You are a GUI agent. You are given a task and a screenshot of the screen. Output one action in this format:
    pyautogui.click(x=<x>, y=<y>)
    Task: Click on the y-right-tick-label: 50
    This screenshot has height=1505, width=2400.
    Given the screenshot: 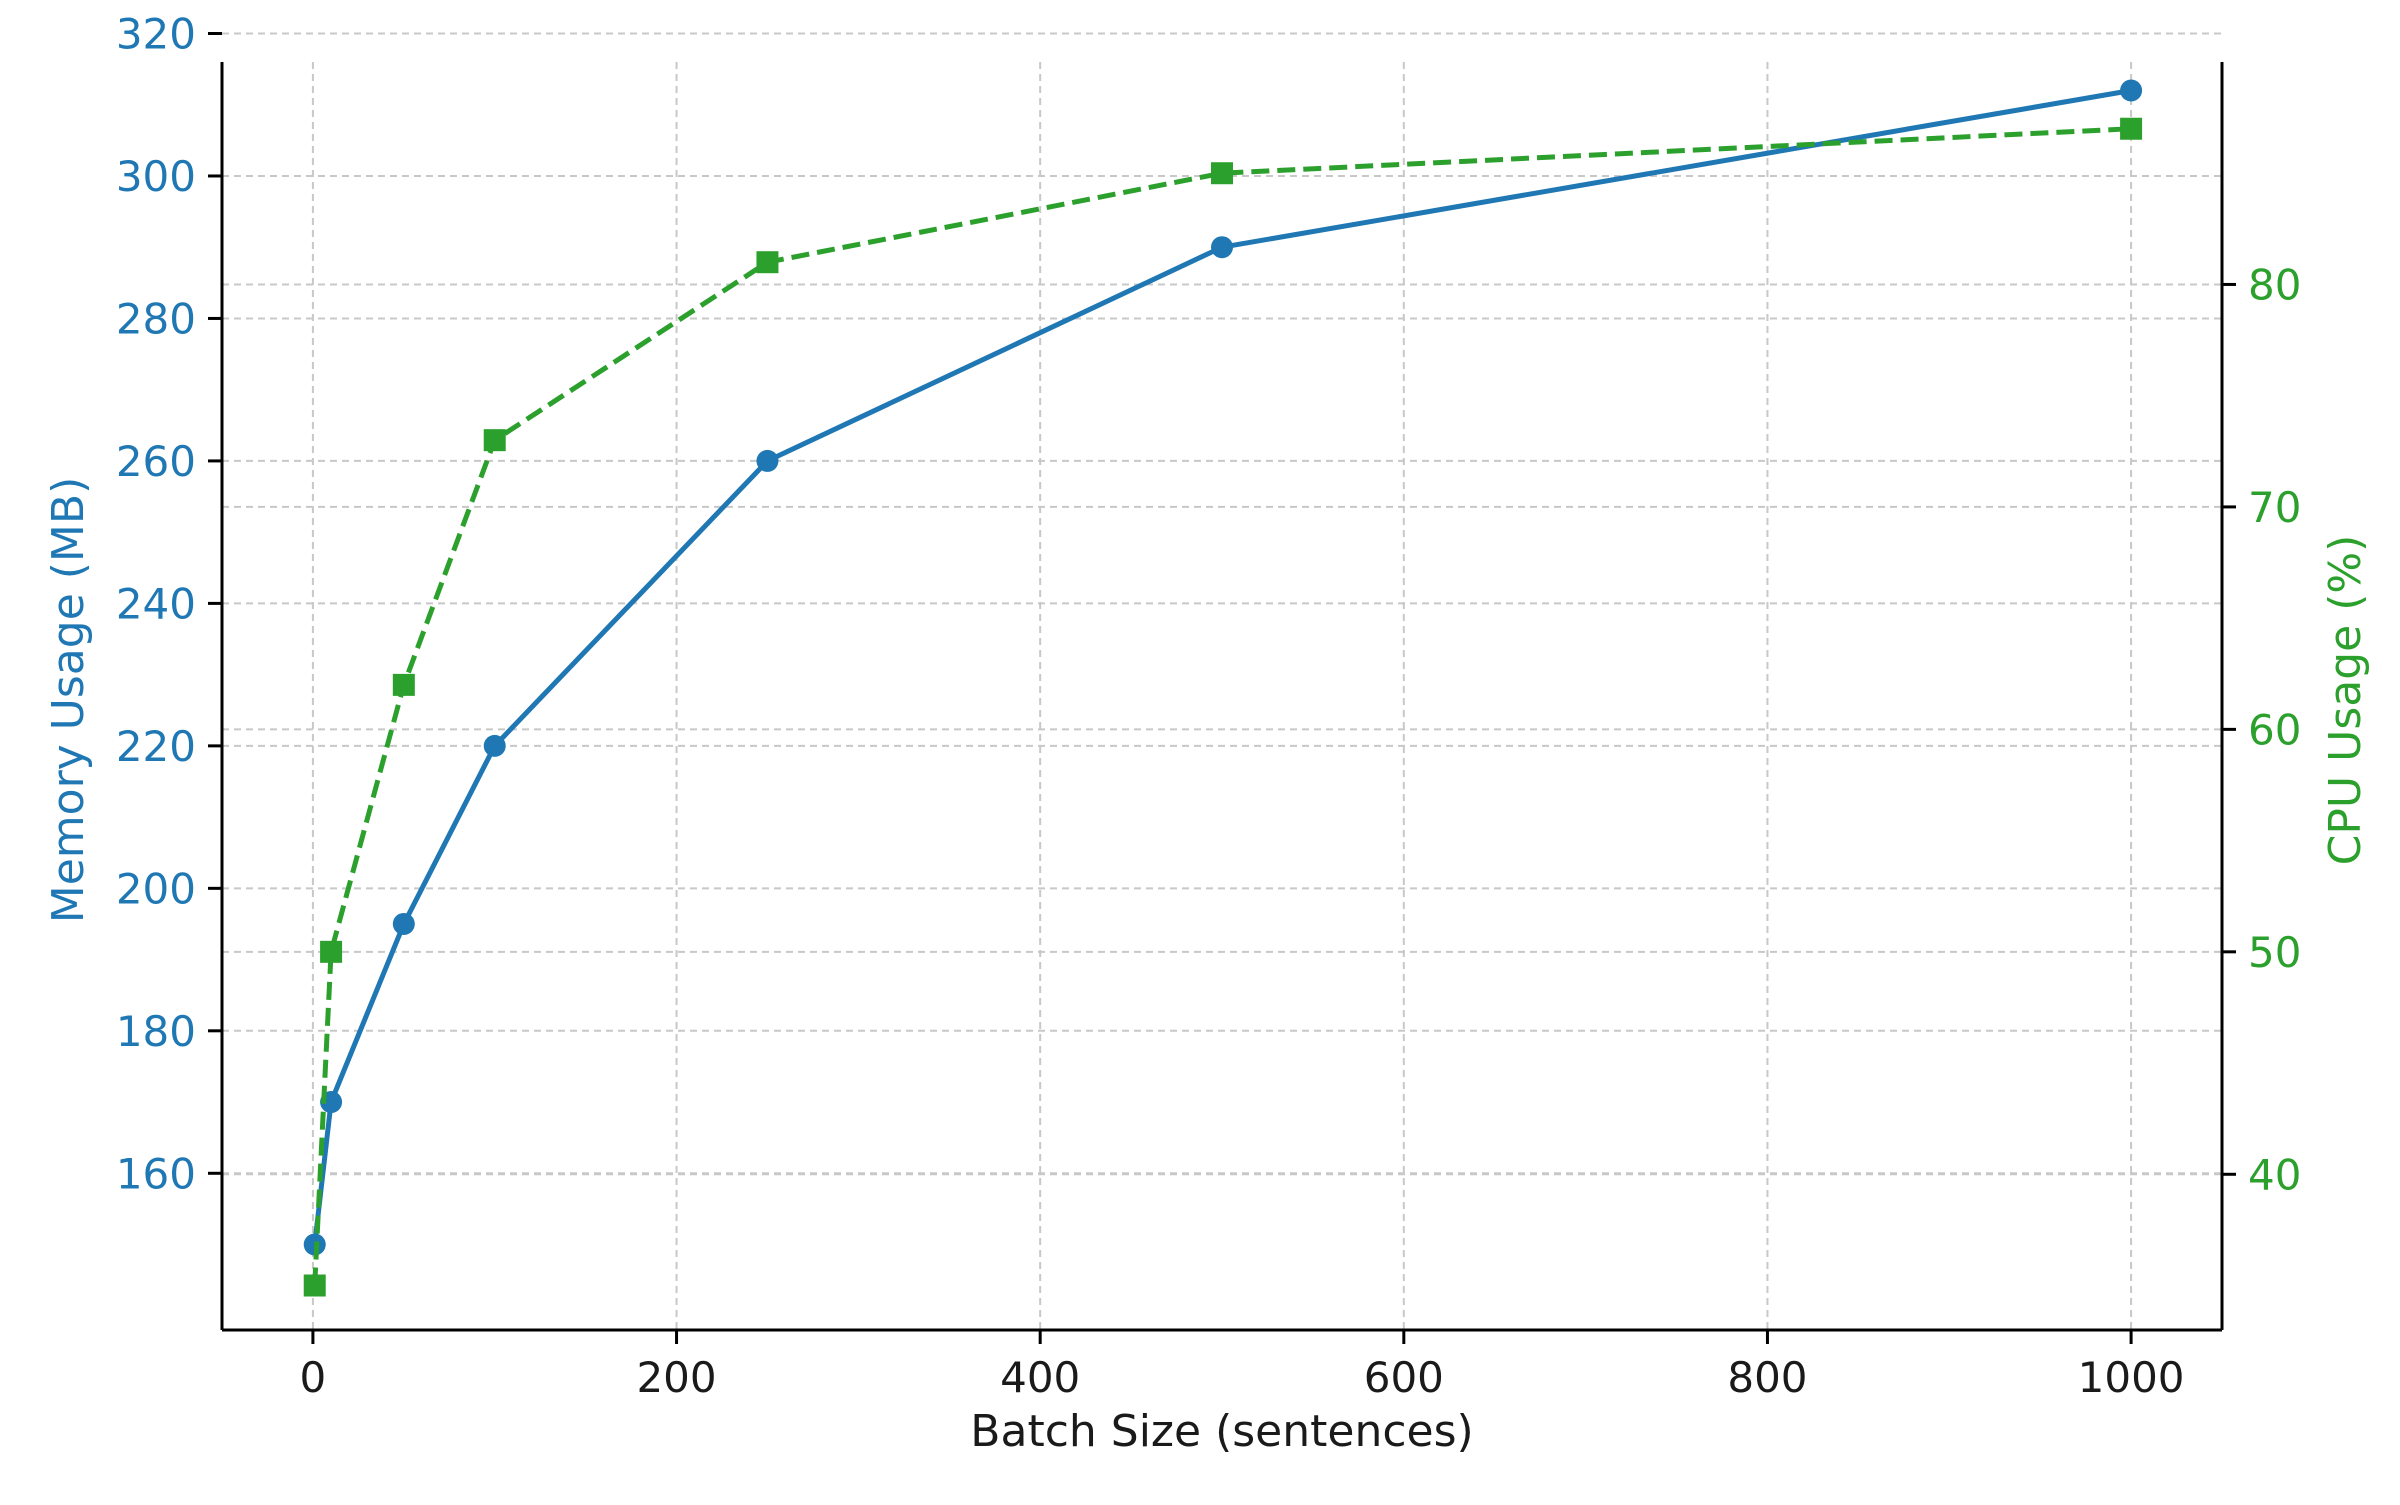 What is the action you would take?
    pyautogui.click(x=2274, y=952)
    